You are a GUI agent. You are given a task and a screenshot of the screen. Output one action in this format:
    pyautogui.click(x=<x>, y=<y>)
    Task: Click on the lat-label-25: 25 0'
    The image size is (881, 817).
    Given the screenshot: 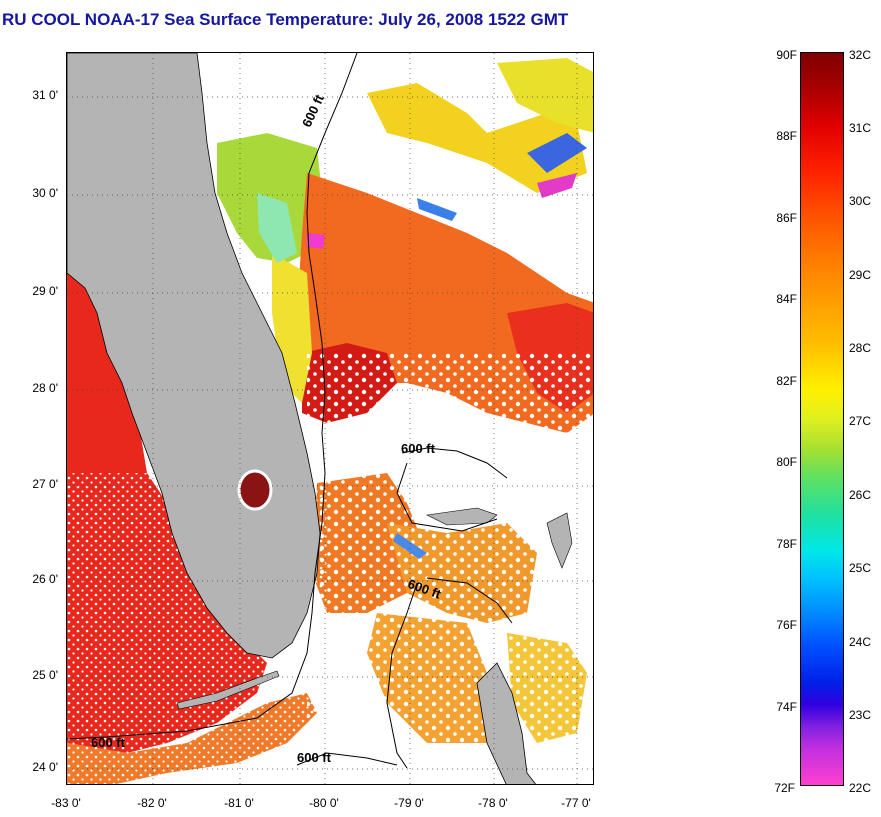 What is the action you would take?
    pyautogui.click(x=45, y=675)
    